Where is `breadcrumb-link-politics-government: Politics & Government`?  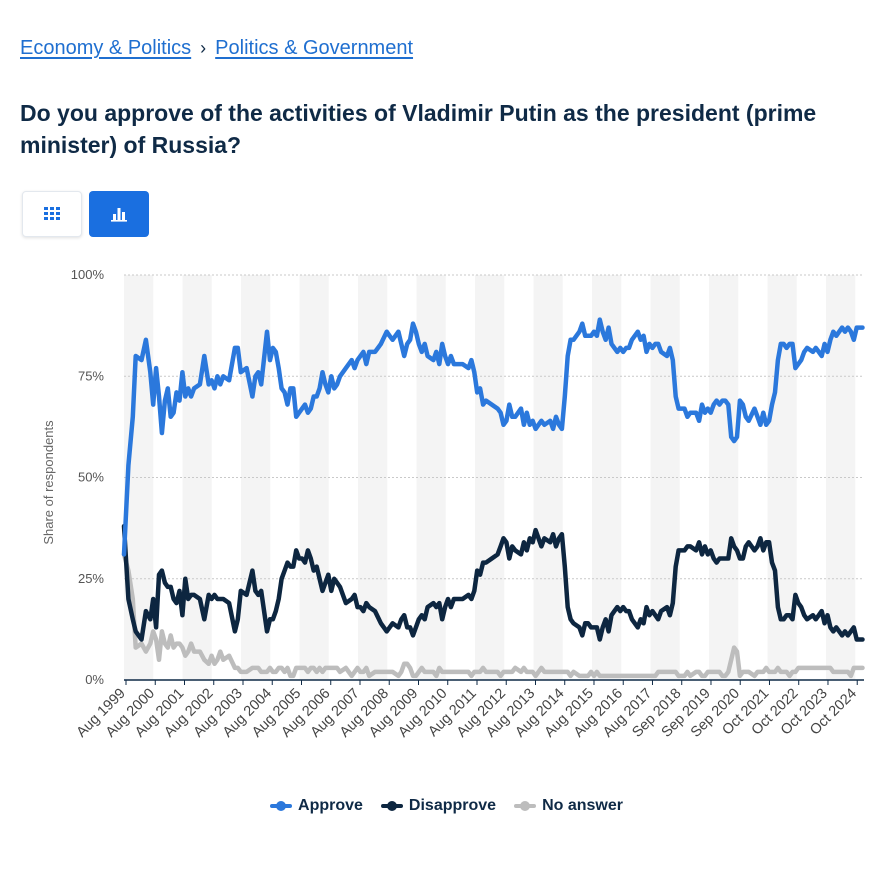 breadcrumb-link-politics-government: Politics & Government is located at coordinates (314, 48).